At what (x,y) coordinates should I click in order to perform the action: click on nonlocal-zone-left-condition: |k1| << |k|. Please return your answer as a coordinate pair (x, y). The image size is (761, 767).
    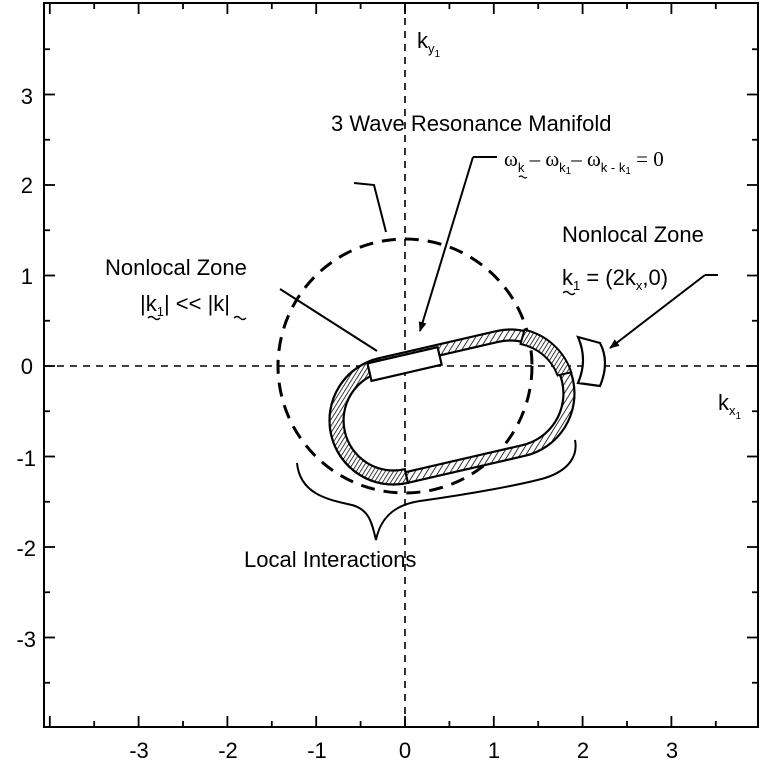
    Looking at the image, I should click on (185, 305).